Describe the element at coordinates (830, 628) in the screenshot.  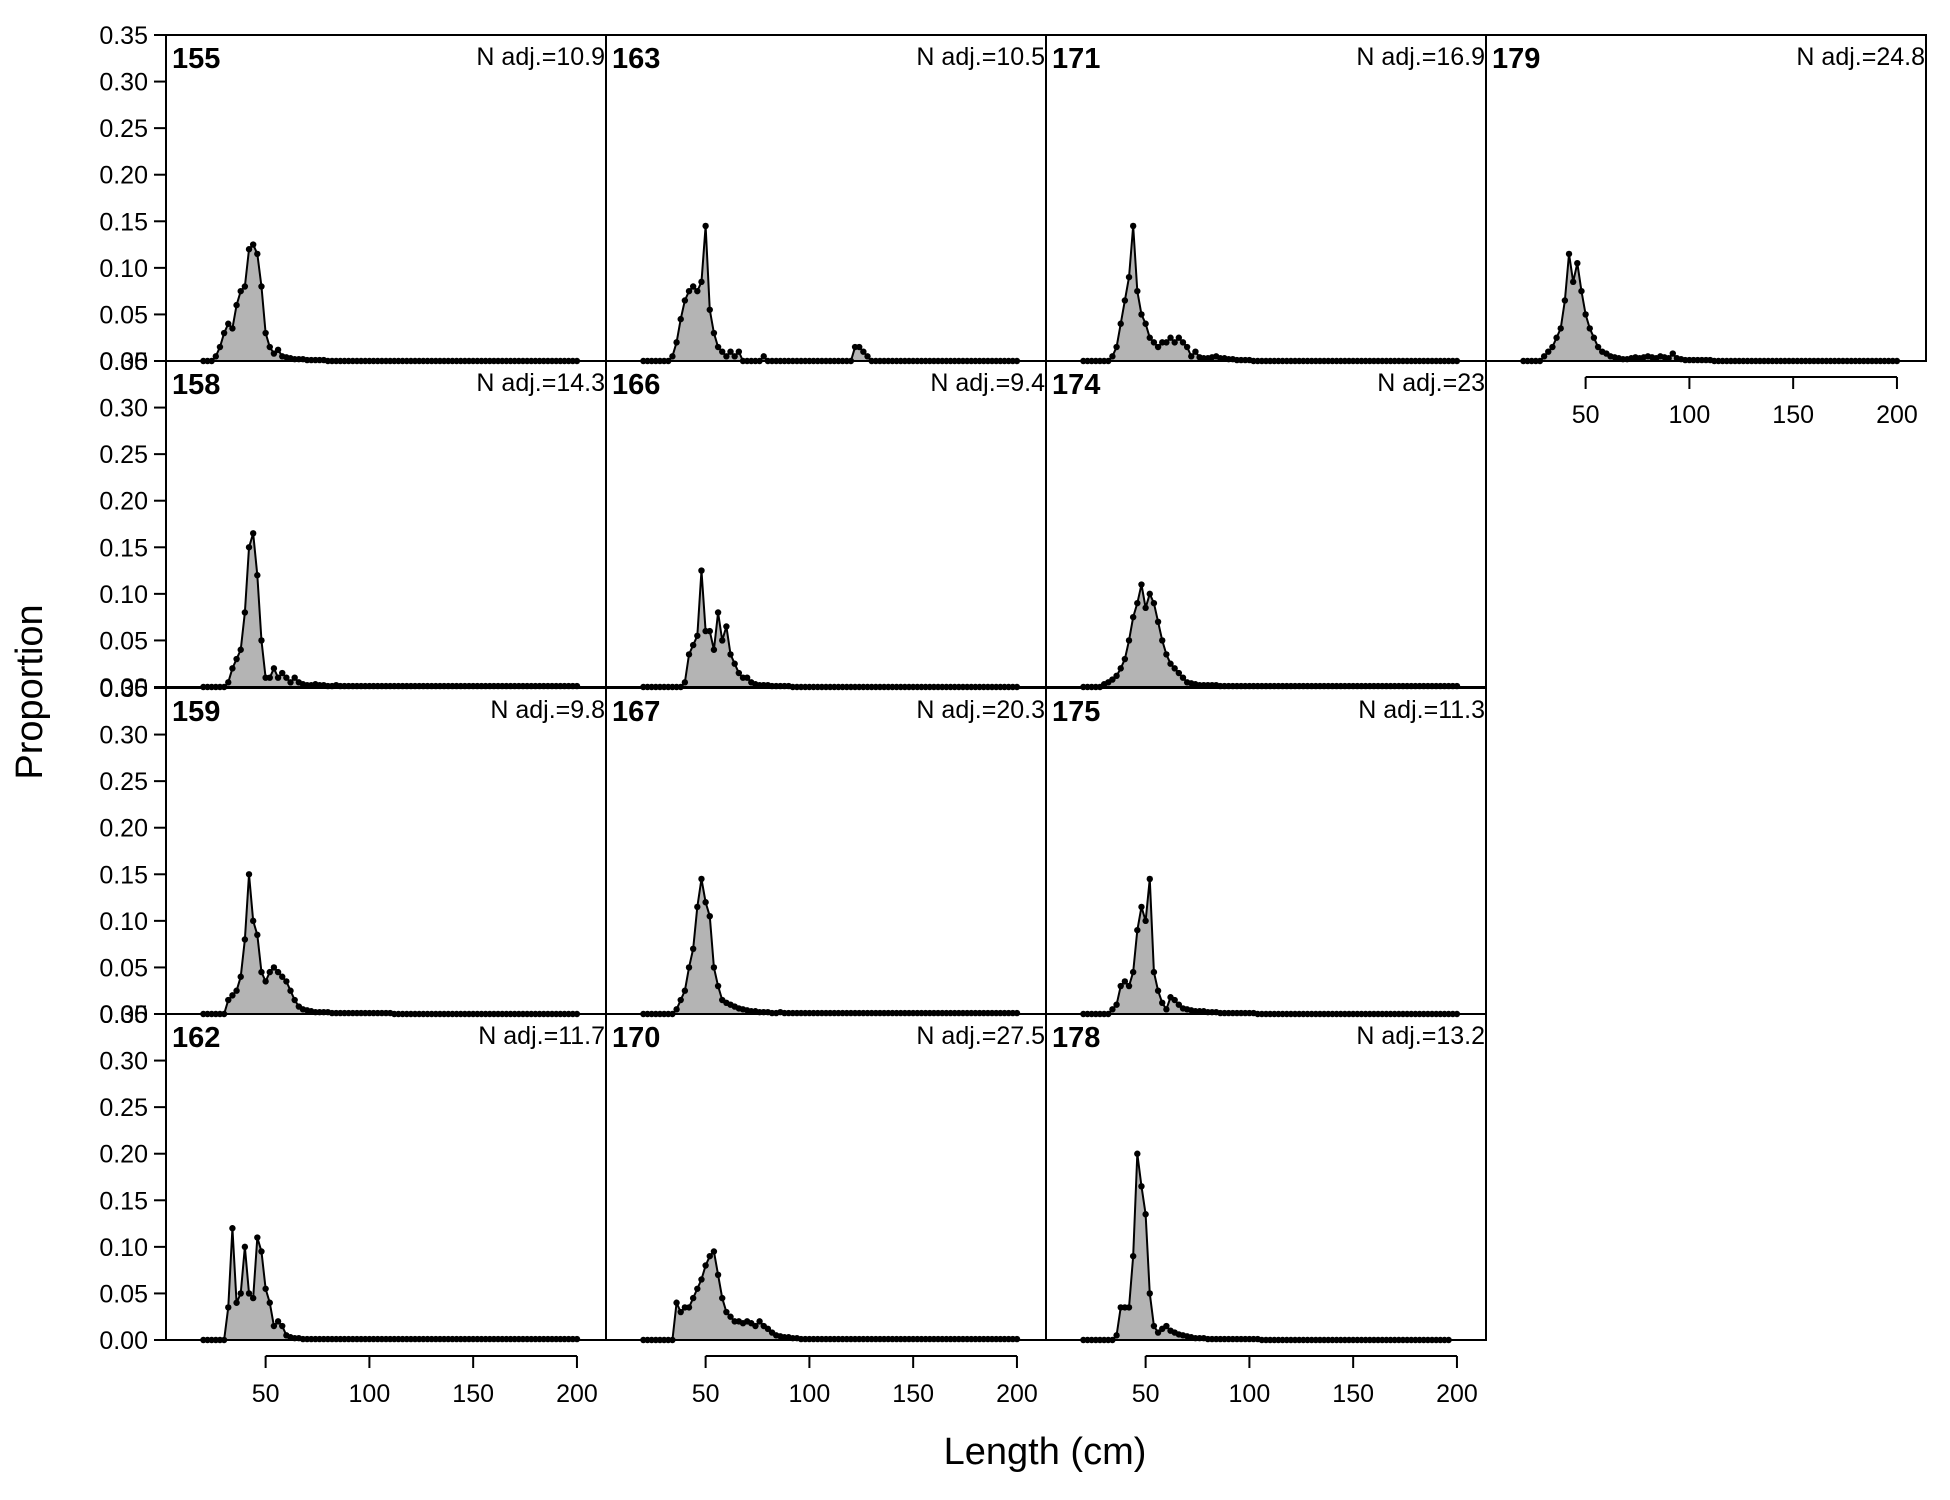
I see `panel-166-area` at that location.